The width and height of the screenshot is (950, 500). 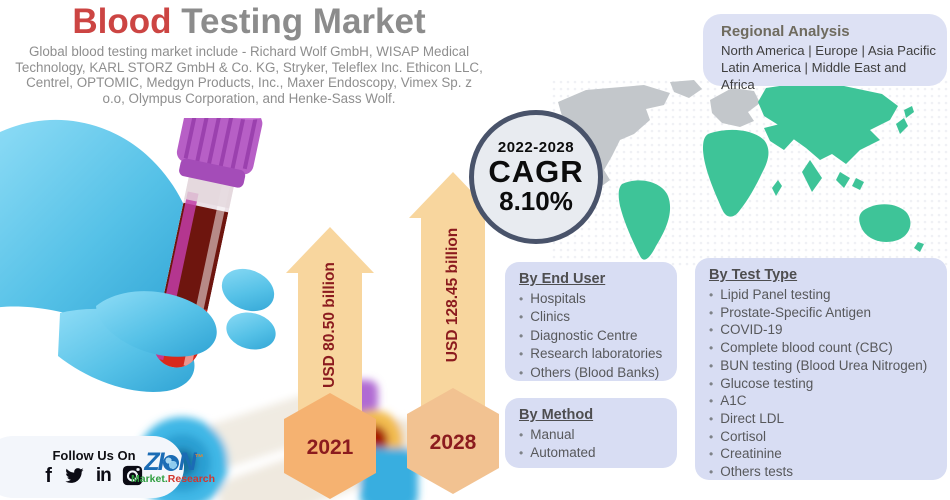 I want to click on method-list: • Manual • Automated, so click(x=594, y=444).